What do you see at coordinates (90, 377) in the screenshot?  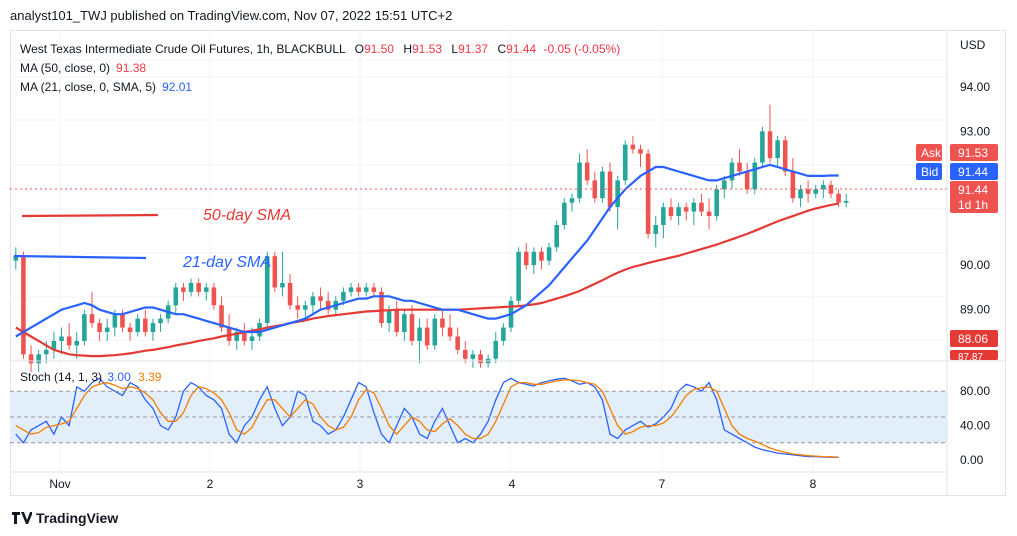 I see `stoch-legend: Stoch (14, 1, 3) 3.00 3.39` at bounding box center [90, 377].